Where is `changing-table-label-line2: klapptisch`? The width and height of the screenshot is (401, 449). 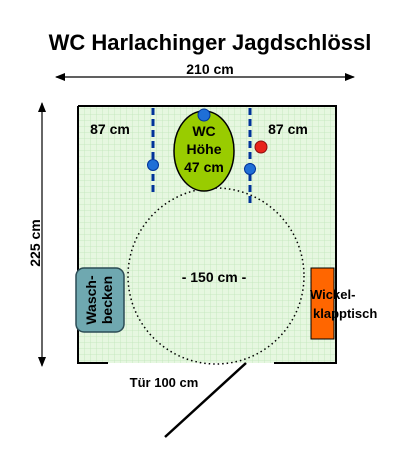
changing-table-label-line2: klapptisch is located at coordinates (345, 313).